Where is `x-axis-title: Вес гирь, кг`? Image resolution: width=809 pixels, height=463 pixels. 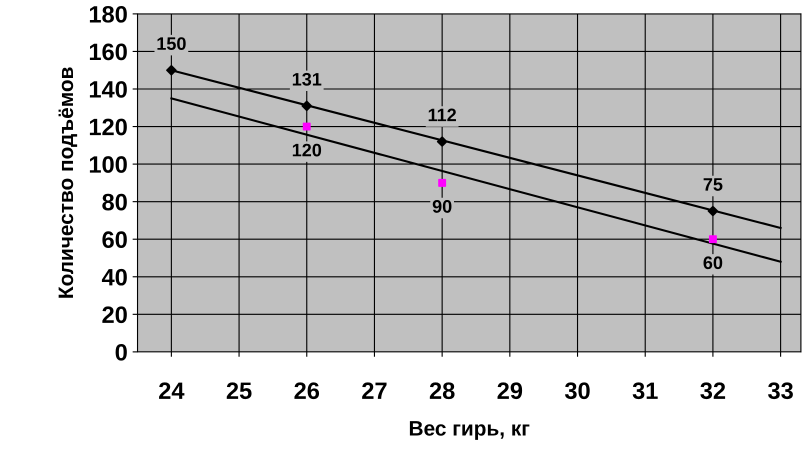
x-axis-title: Вес гирь, кг is located at coordinates (470, 430).